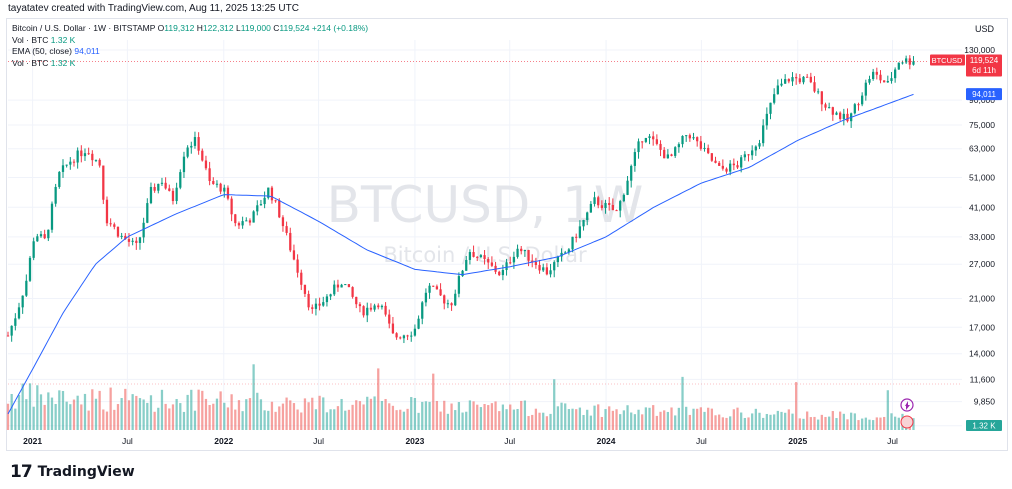 This screenshot has height=489, width=1012. Describe the element at coordinates (797, 441) in the screenshot. I see `x-tick-label: 2025` at that location.